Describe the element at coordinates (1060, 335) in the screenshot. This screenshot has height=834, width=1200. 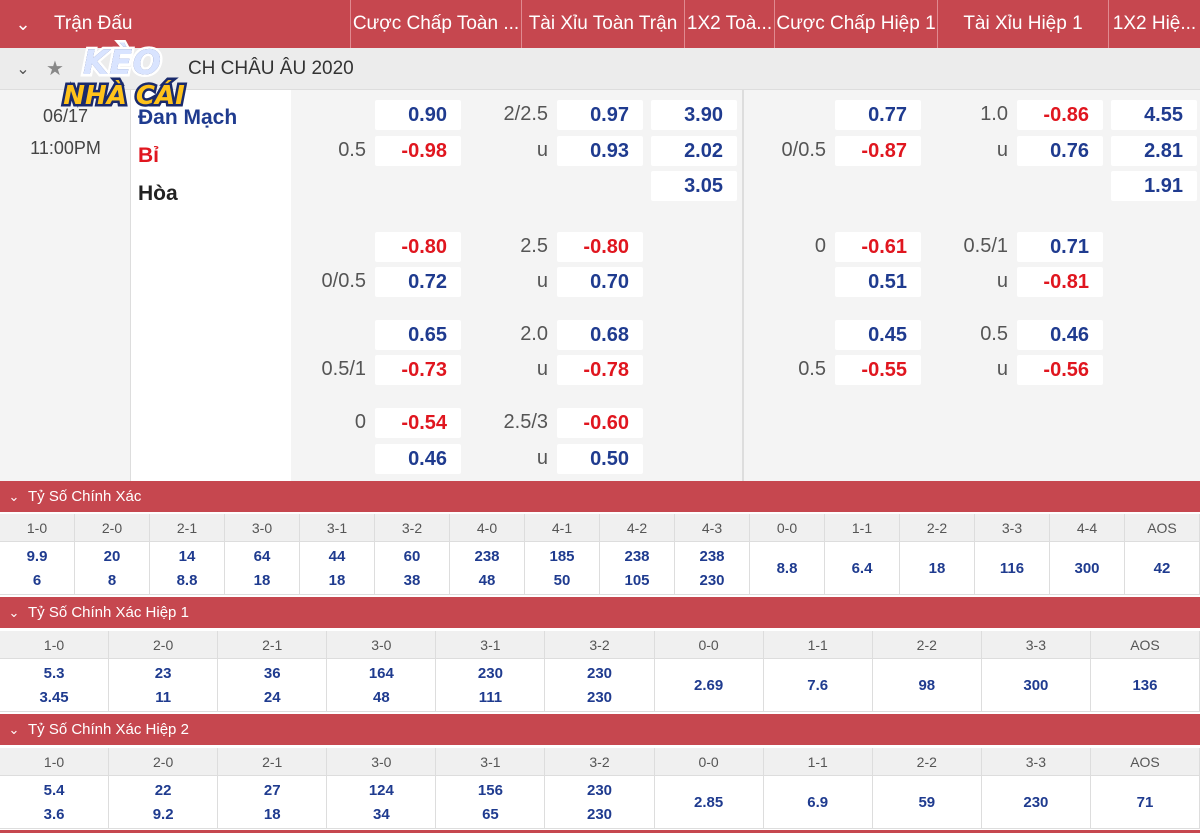
I see `h1ou-odds-button: 0.46` at that location.